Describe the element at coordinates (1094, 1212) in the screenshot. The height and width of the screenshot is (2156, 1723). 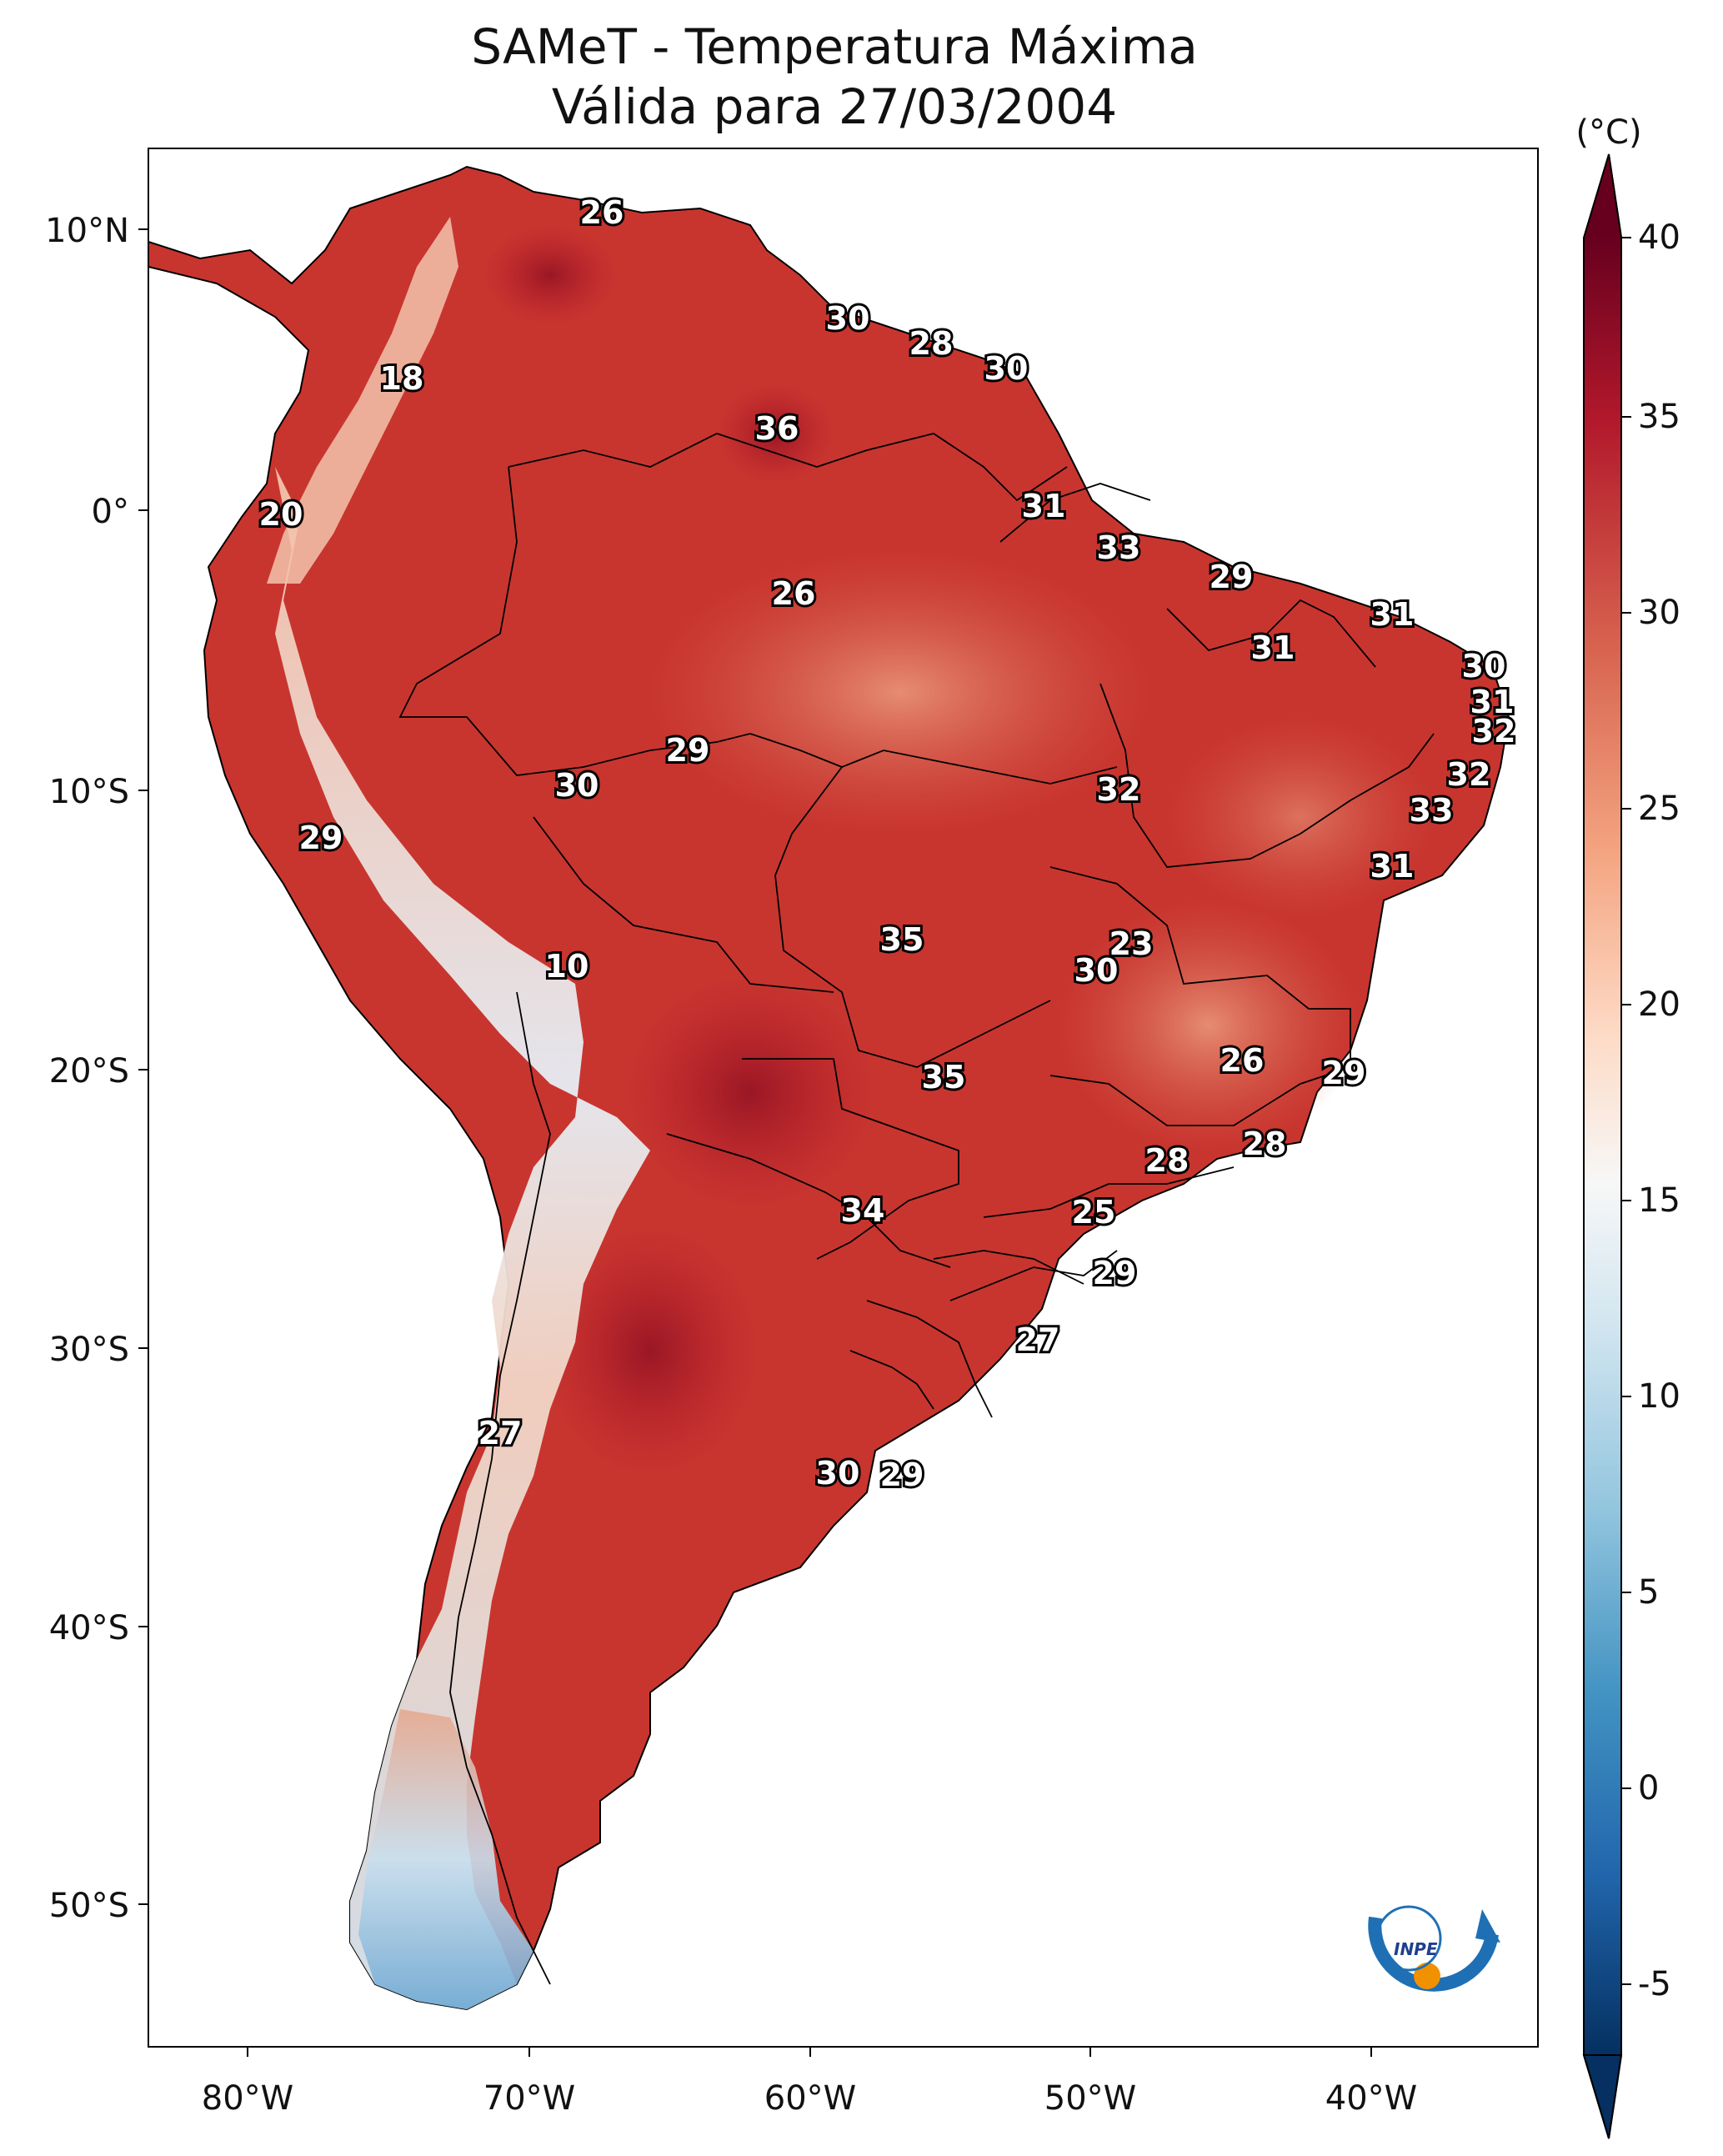
I see `station-value: 25` at that location.